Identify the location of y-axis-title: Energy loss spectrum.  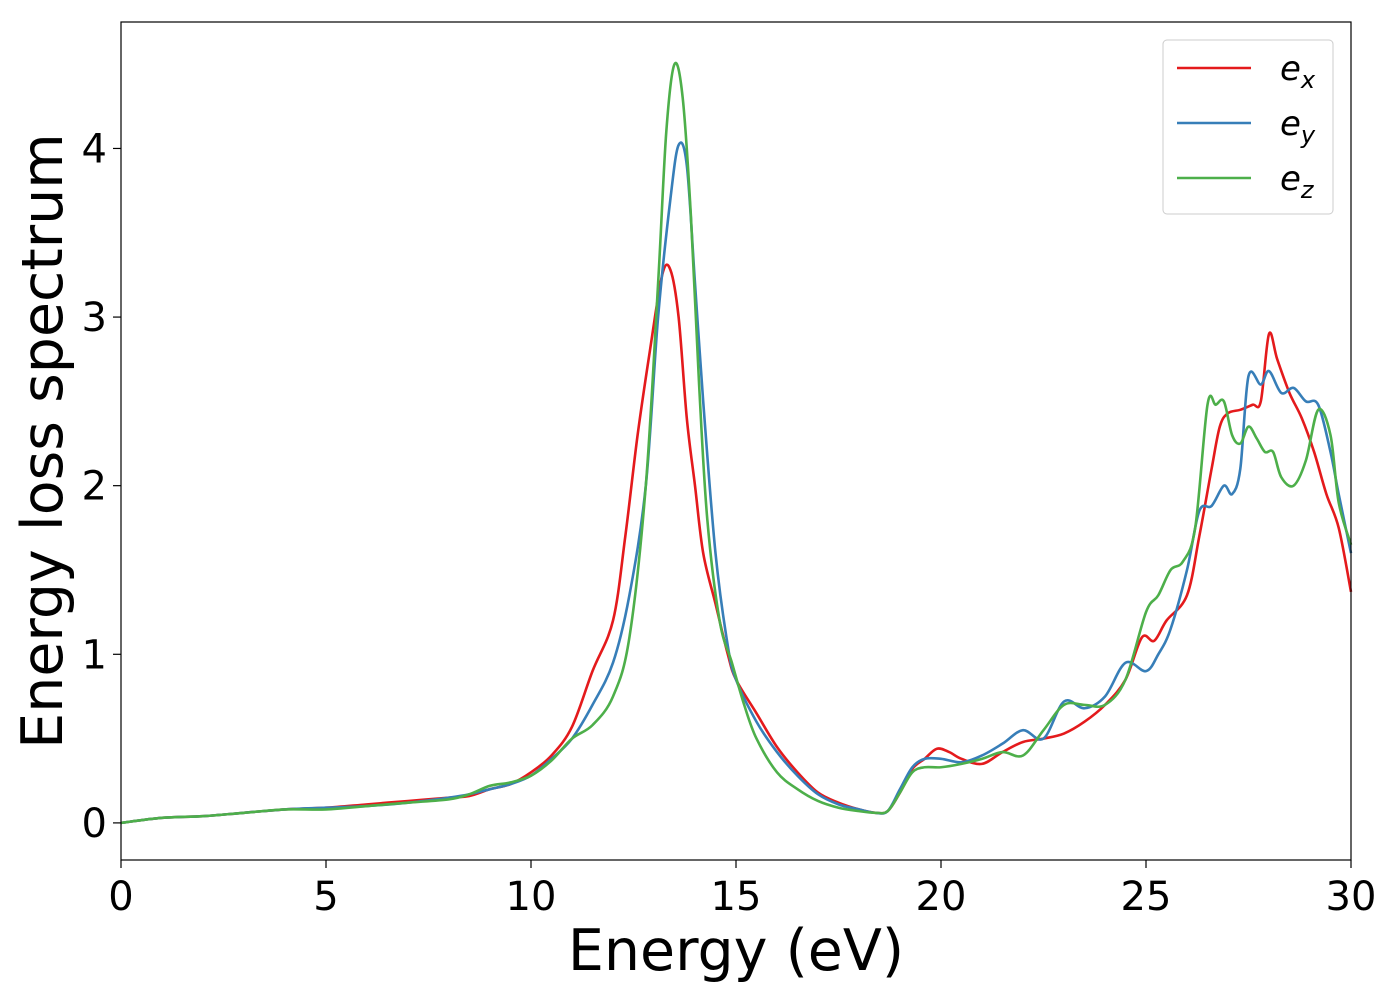
(43, 441).